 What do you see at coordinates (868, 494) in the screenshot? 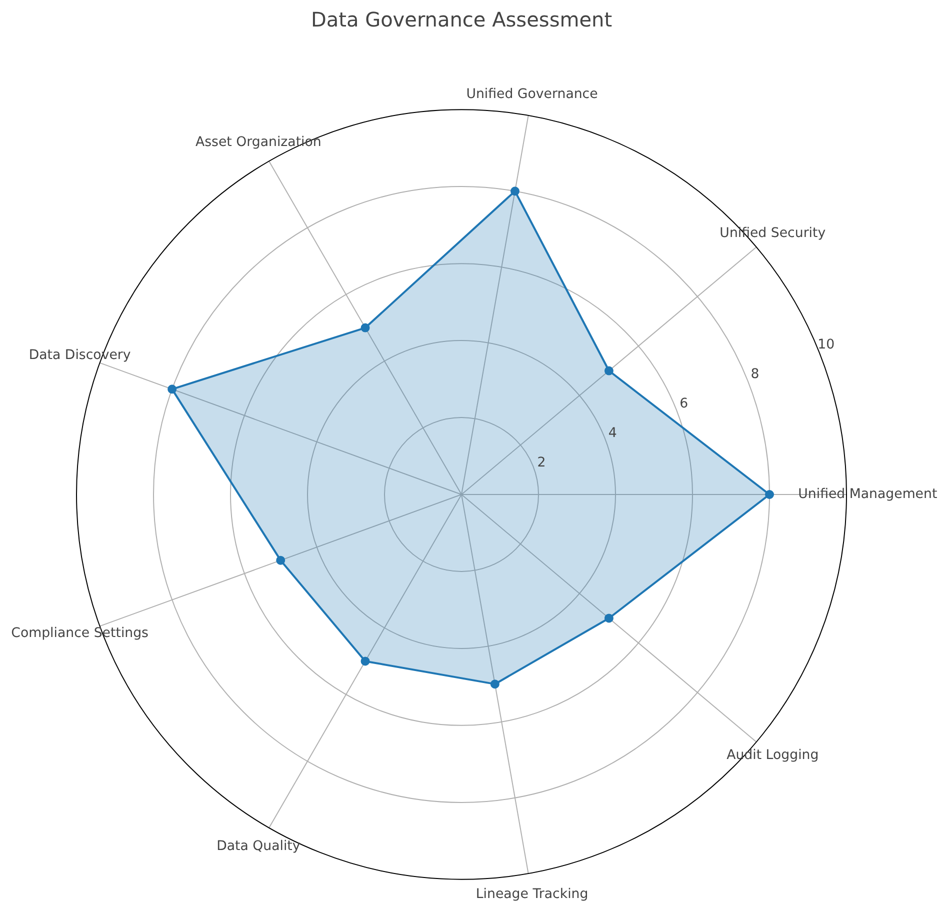
I see `spoke-label: Unified Management` at bounding box center [868, 494].